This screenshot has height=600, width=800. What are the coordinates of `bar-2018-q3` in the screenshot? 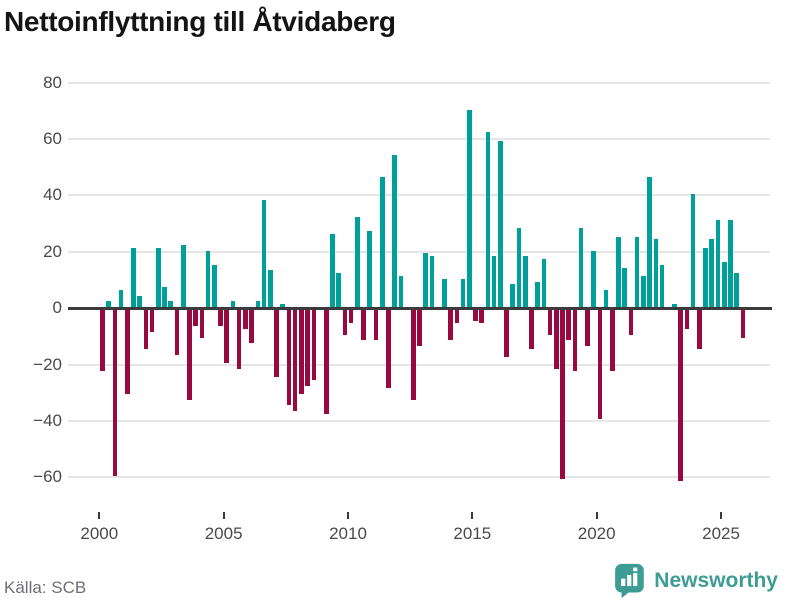 It's located at (562, 394).